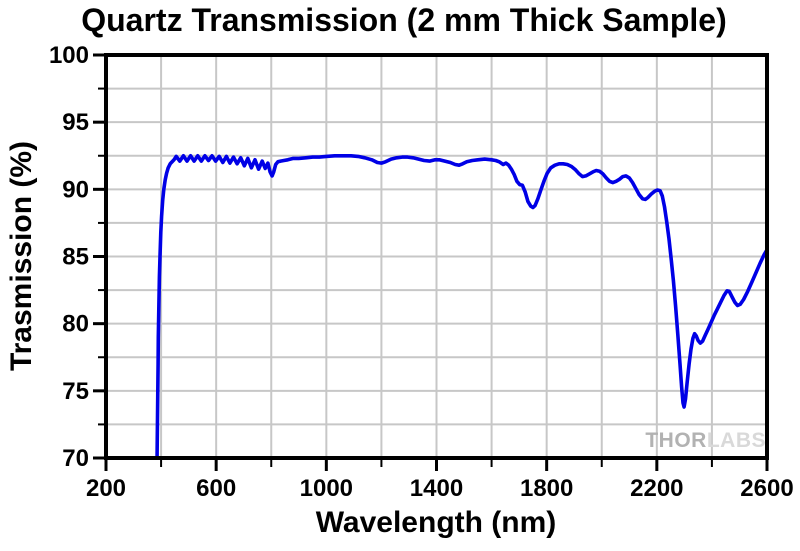 Image resolution: width=800 pixels, height=551 pixels. I want to click on y-tick-label: 100, so click(69, 55).